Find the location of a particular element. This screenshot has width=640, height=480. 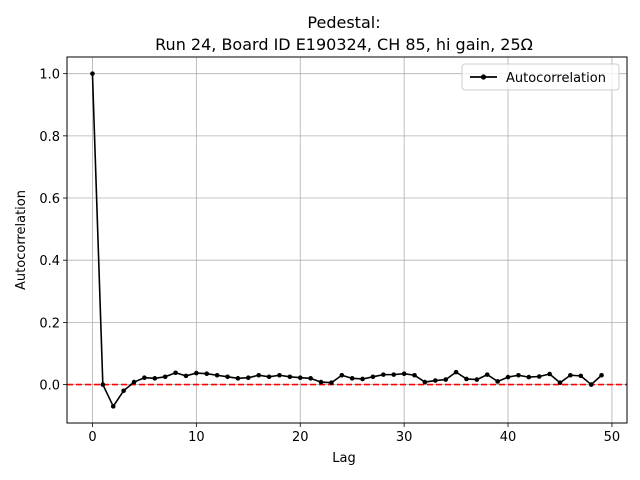

x-tick-label: 0 is located at coordinates (92, 437).